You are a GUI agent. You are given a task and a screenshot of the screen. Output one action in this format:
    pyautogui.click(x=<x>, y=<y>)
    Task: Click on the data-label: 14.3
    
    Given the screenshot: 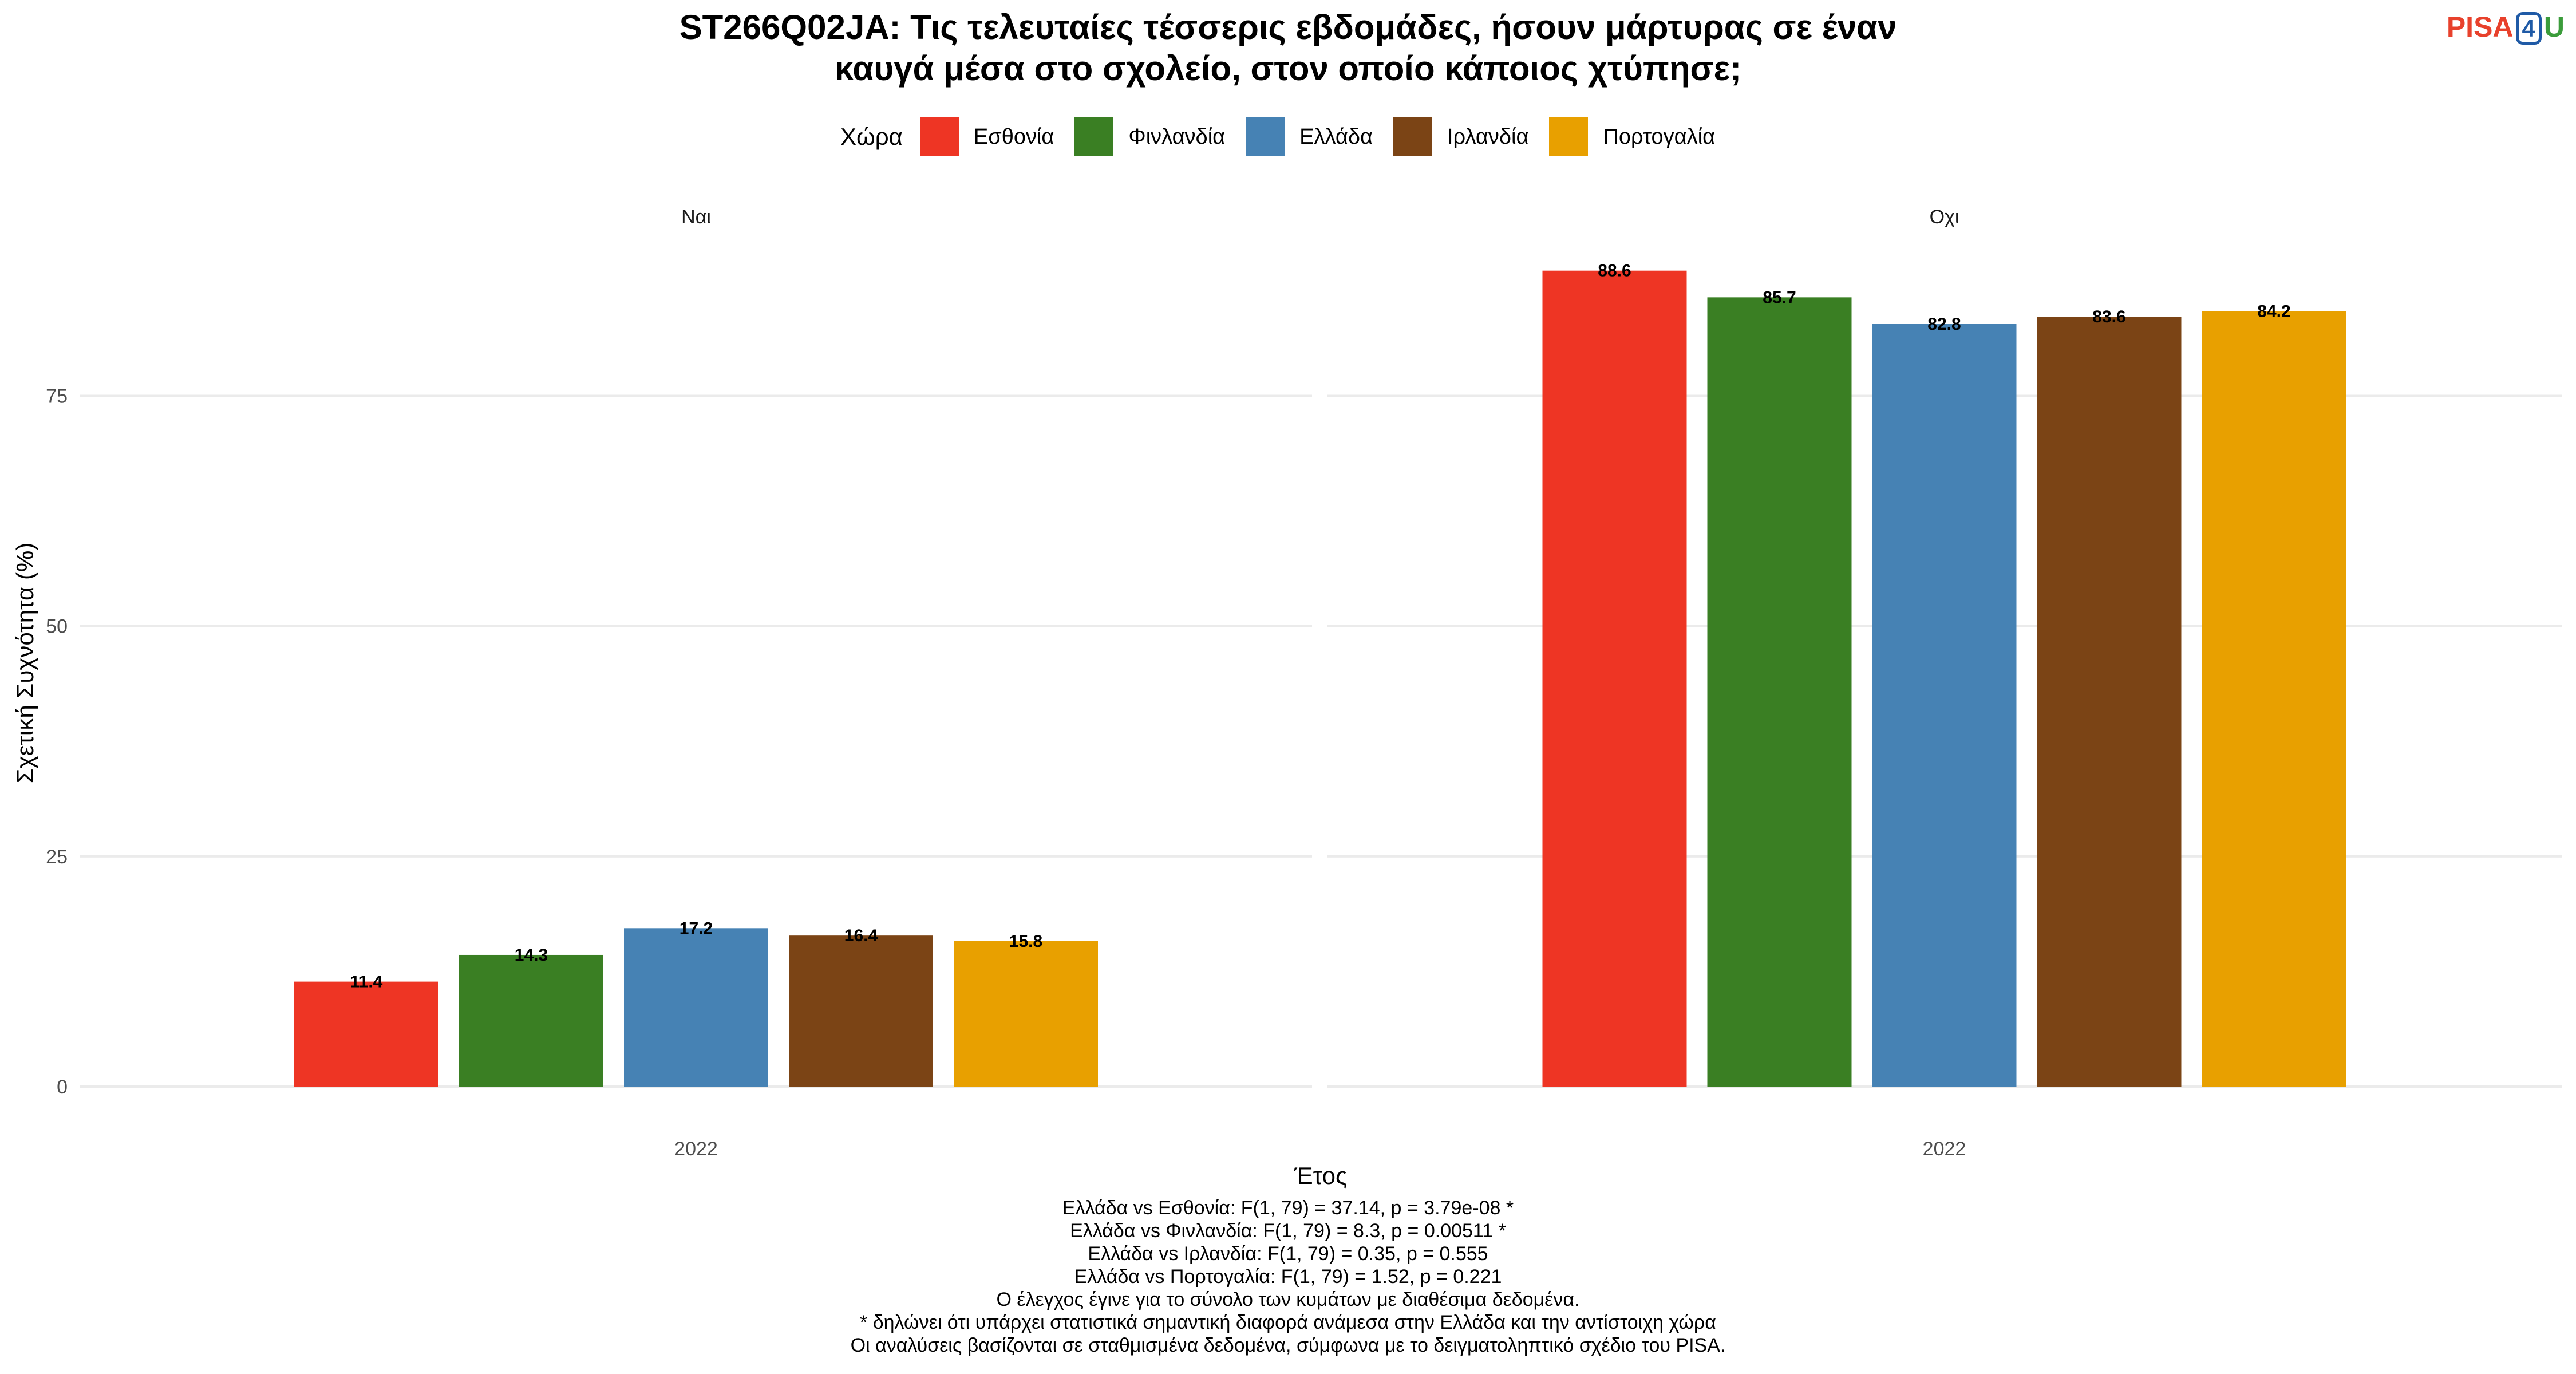 What is the action you would take?
    pyautogui.click(x=531, y=955)
    